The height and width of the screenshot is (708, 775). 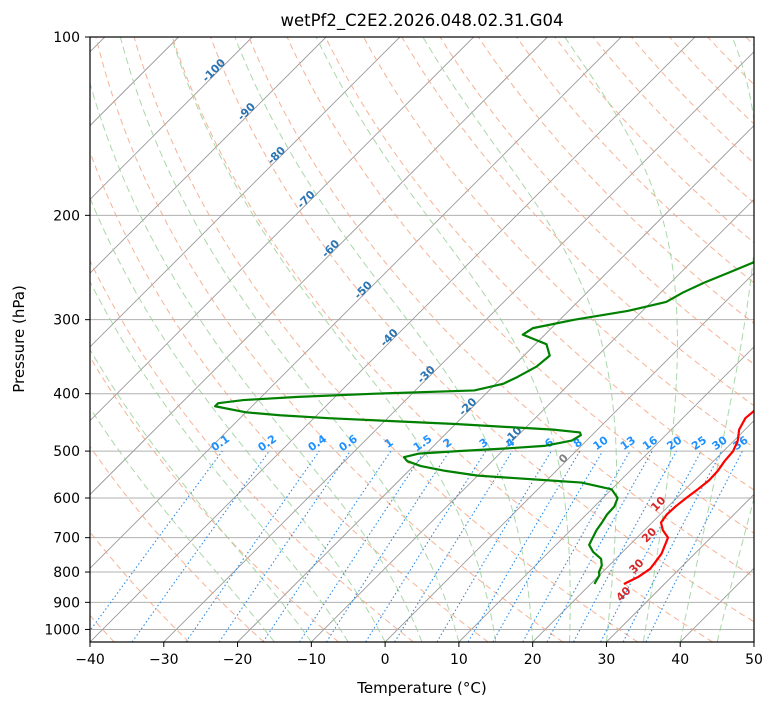 I want to click on x-tick-label: −30, so click(x=164, y=660).